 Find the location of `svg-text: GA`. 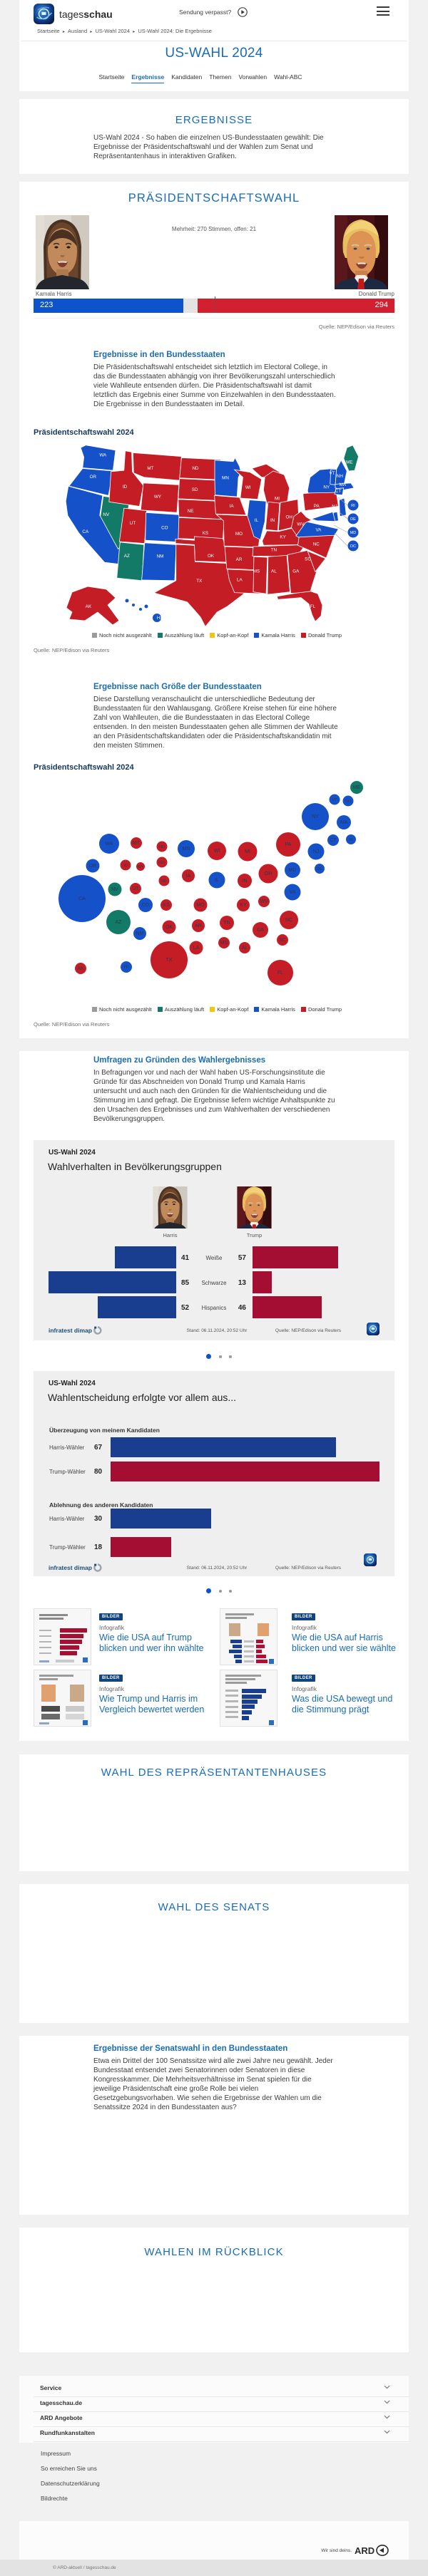

svg-text: GA is located at coordinates (296, 572).